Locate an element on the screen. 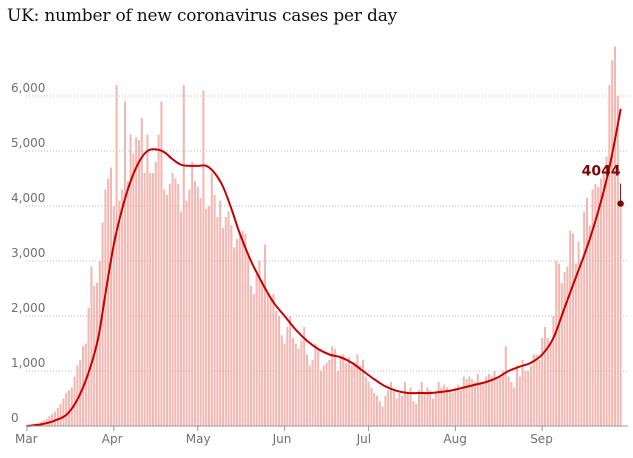 The image size is (633, 458). y-tick-label: 1,000 is located at coordinates (28, 363).